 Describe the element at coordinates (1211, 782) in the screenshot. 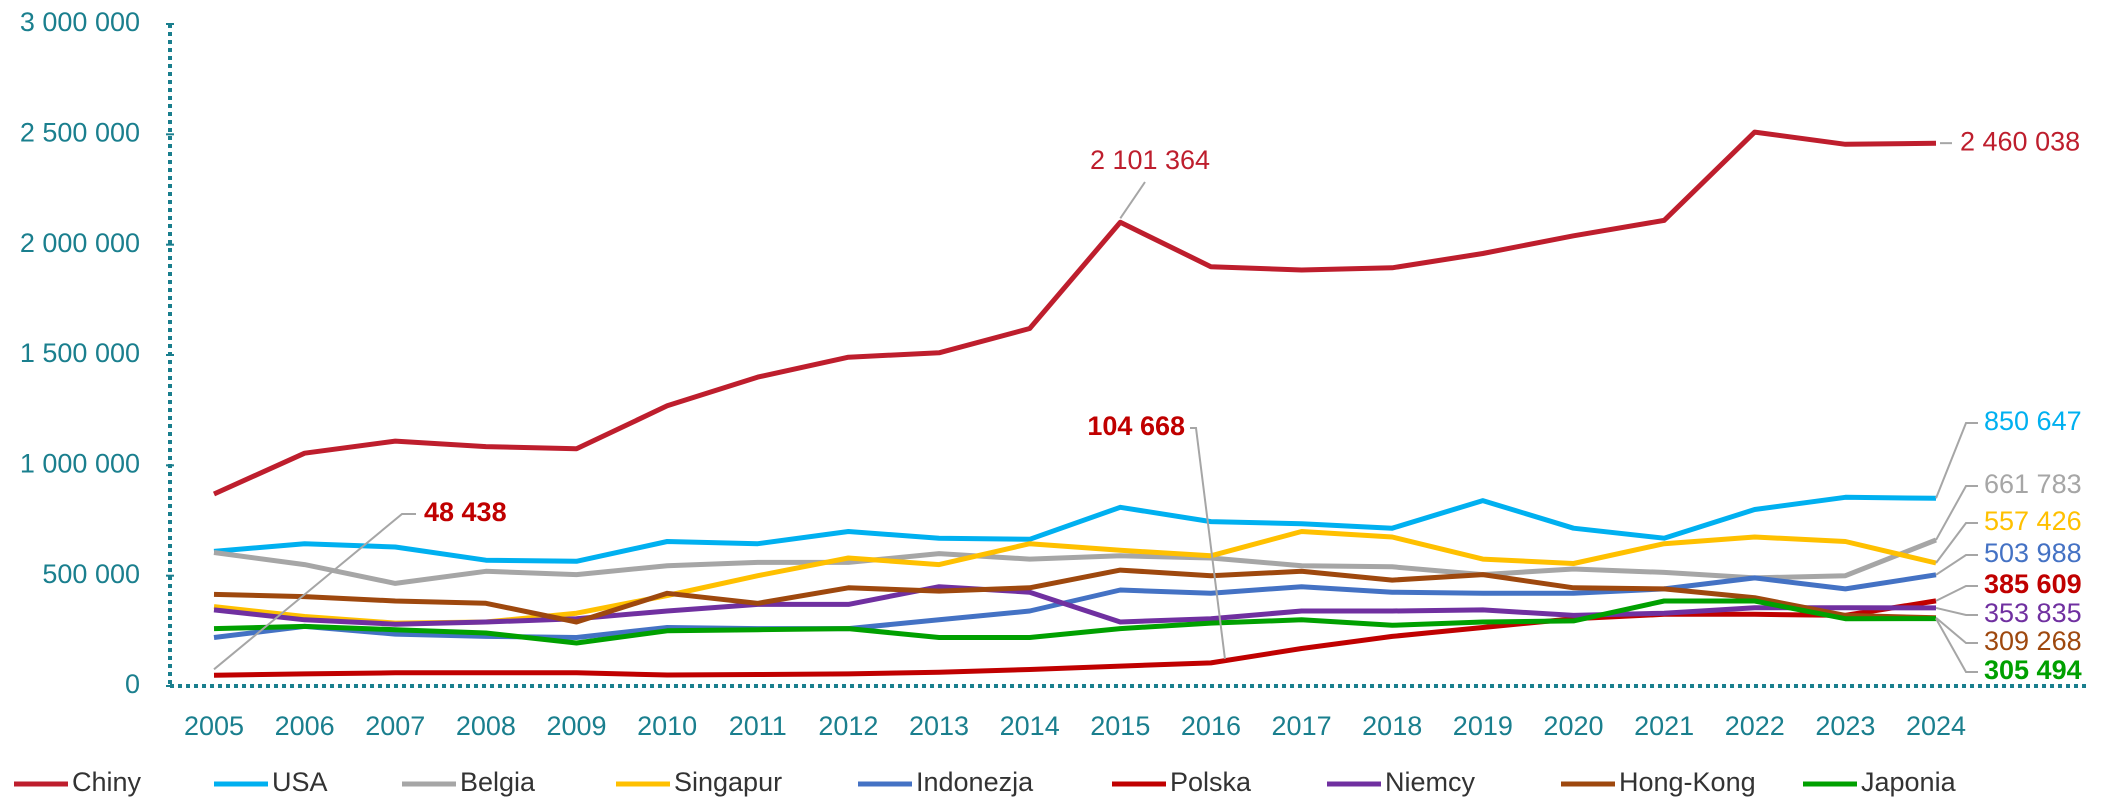

I see `legend-label: Polska` at that location.